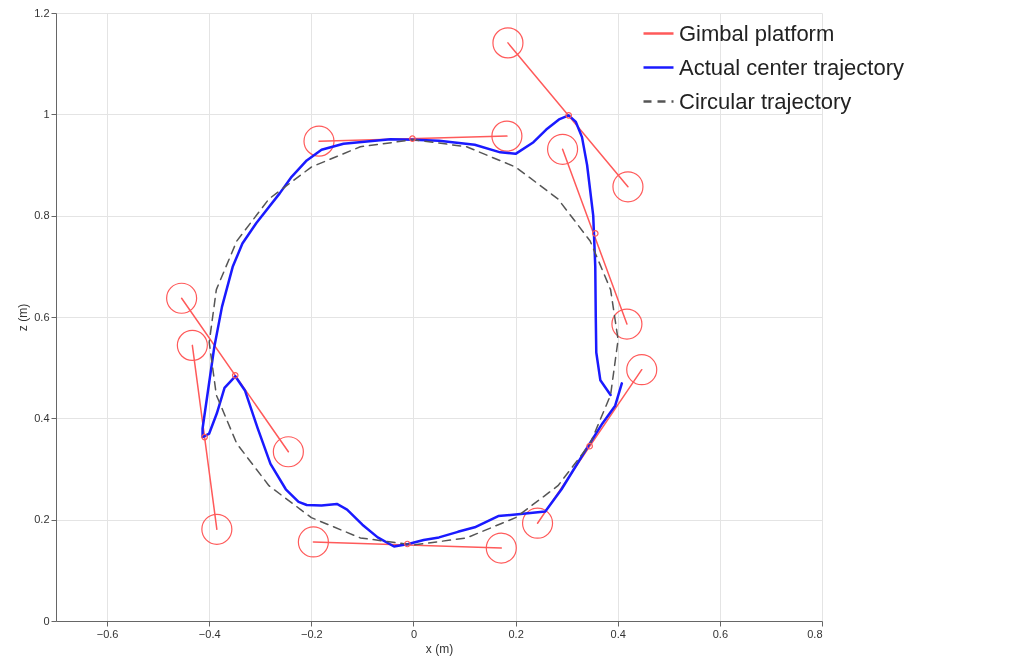  What do you see at coordinates (46, 620) in the screenshot?
I see `y-tick-label: 0` at bounding box center [46, 620].